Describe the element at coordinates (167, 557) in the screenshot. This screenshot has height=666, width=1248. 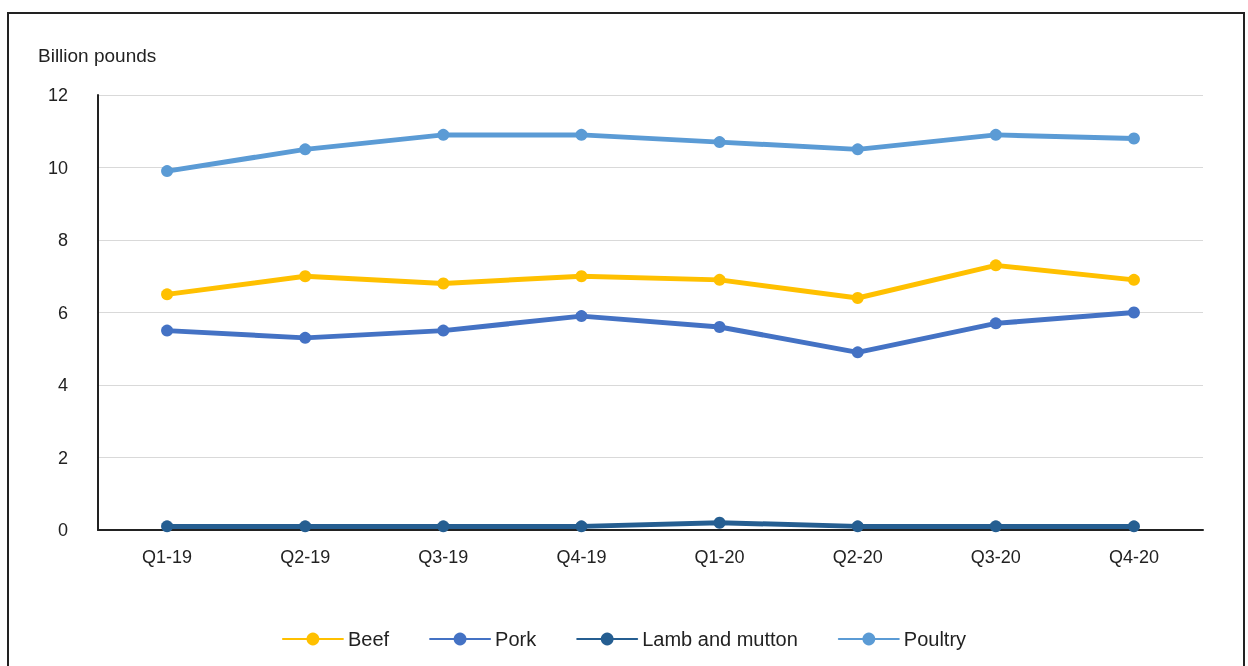
I see `x-tick-label: Q1-19` at that location.